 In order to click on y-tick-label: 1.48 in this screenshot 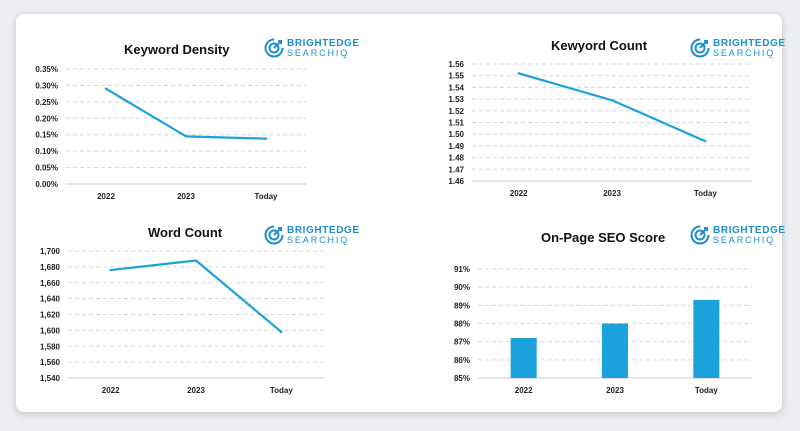, I will do `click(456, 158)`.